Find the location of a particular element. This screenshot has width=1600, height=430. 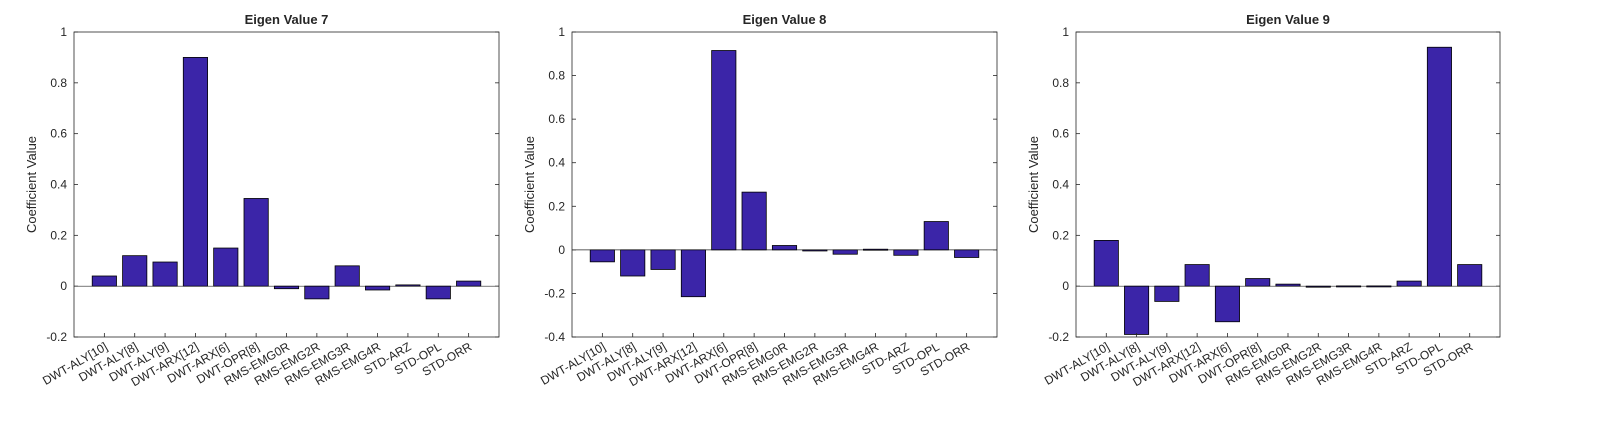

chart-title: Eigen Value 8 is located at coordinates (785, 19).